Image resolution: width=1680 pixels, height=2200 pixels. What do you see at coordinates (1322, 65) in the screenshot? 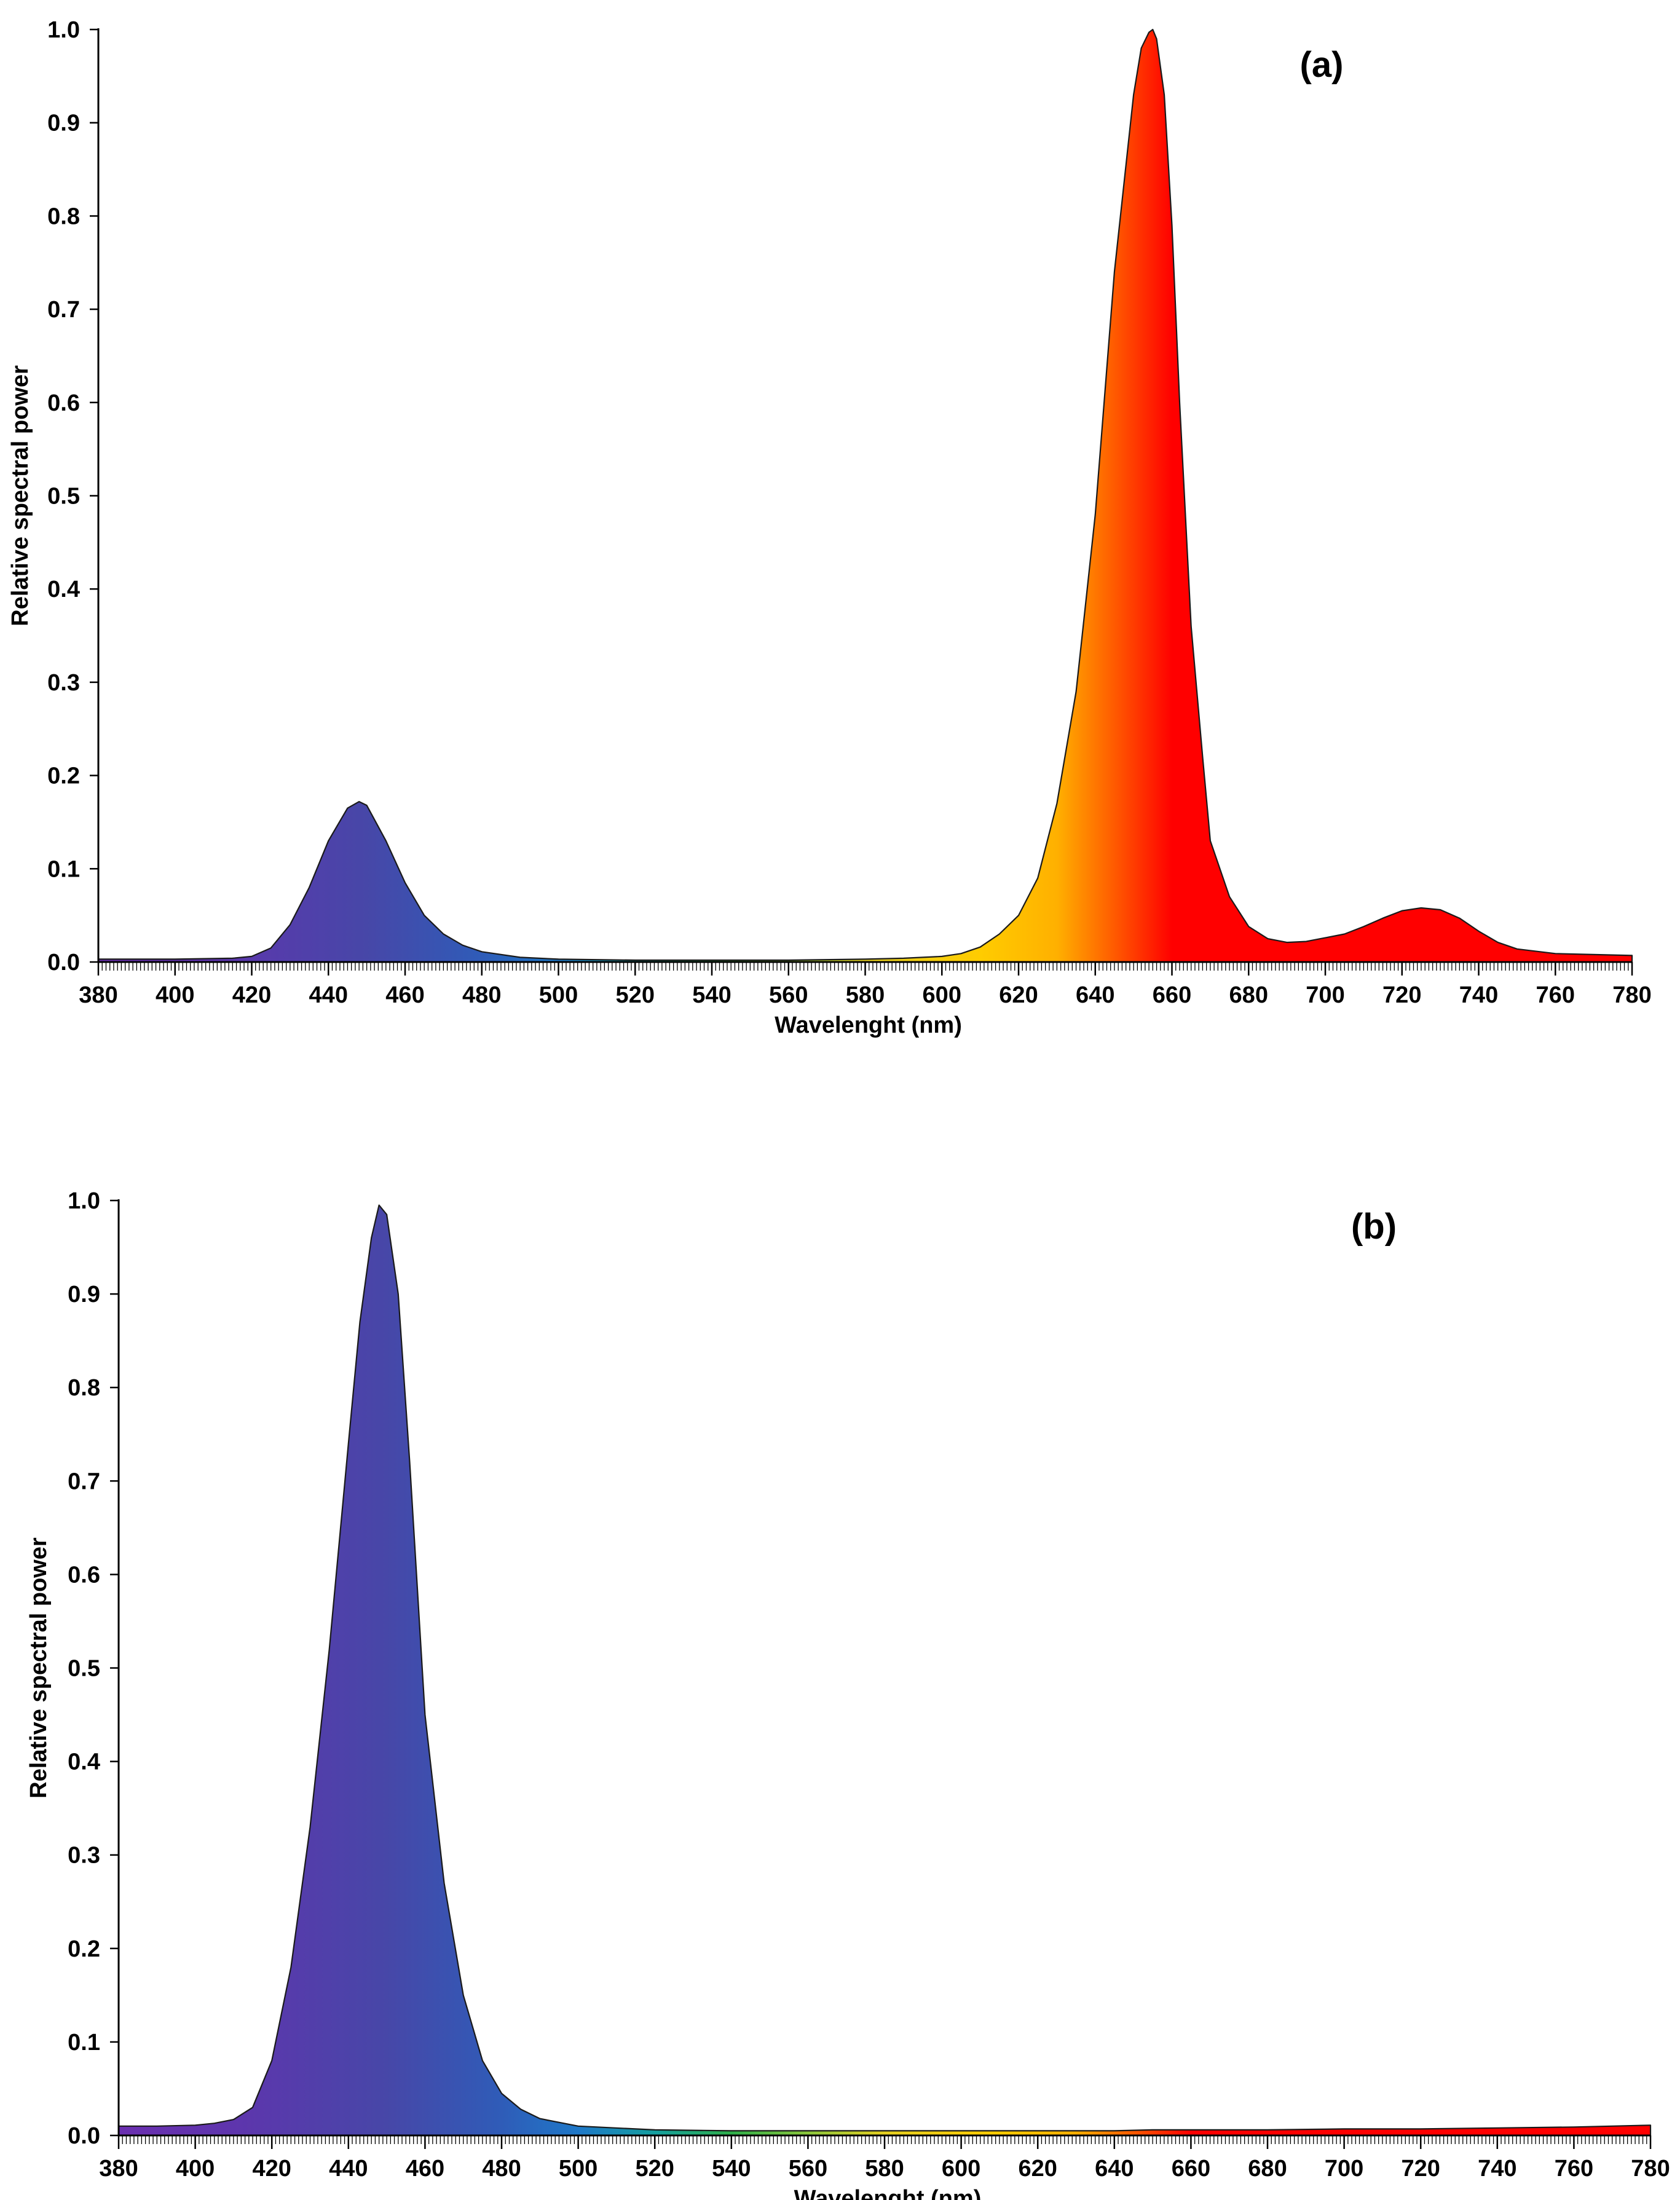
I see `panel-label: (a)` at bounding box center [1322, 65].